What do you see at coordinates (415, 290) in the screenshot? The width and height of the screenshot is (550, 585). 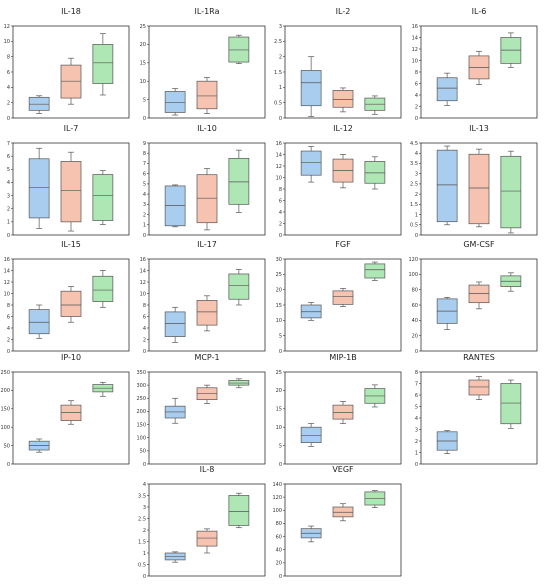 I see `y-tick-label: 80` at bounding box center [415, 290].